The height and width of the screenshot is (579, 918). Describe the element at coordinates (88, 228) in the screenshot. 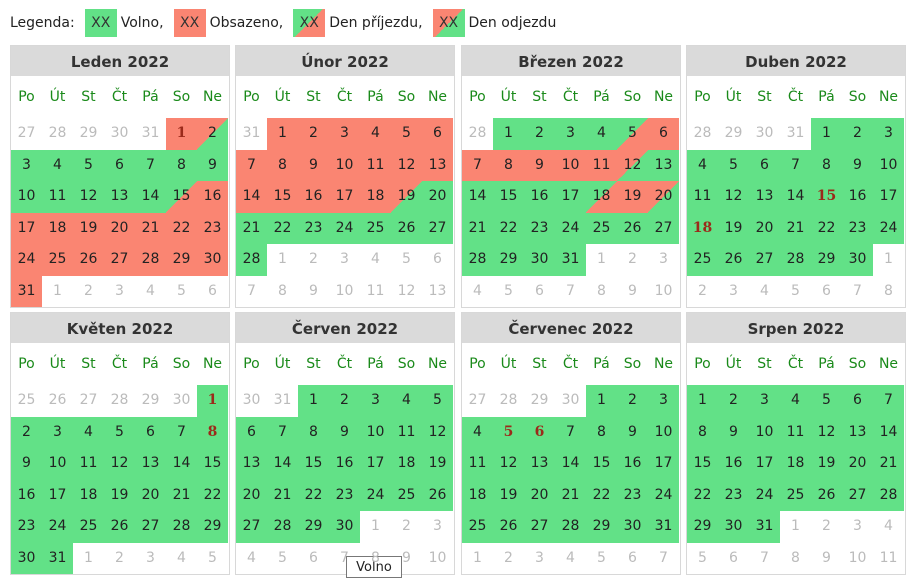

I see `day-cell-busy: 19` at that location.